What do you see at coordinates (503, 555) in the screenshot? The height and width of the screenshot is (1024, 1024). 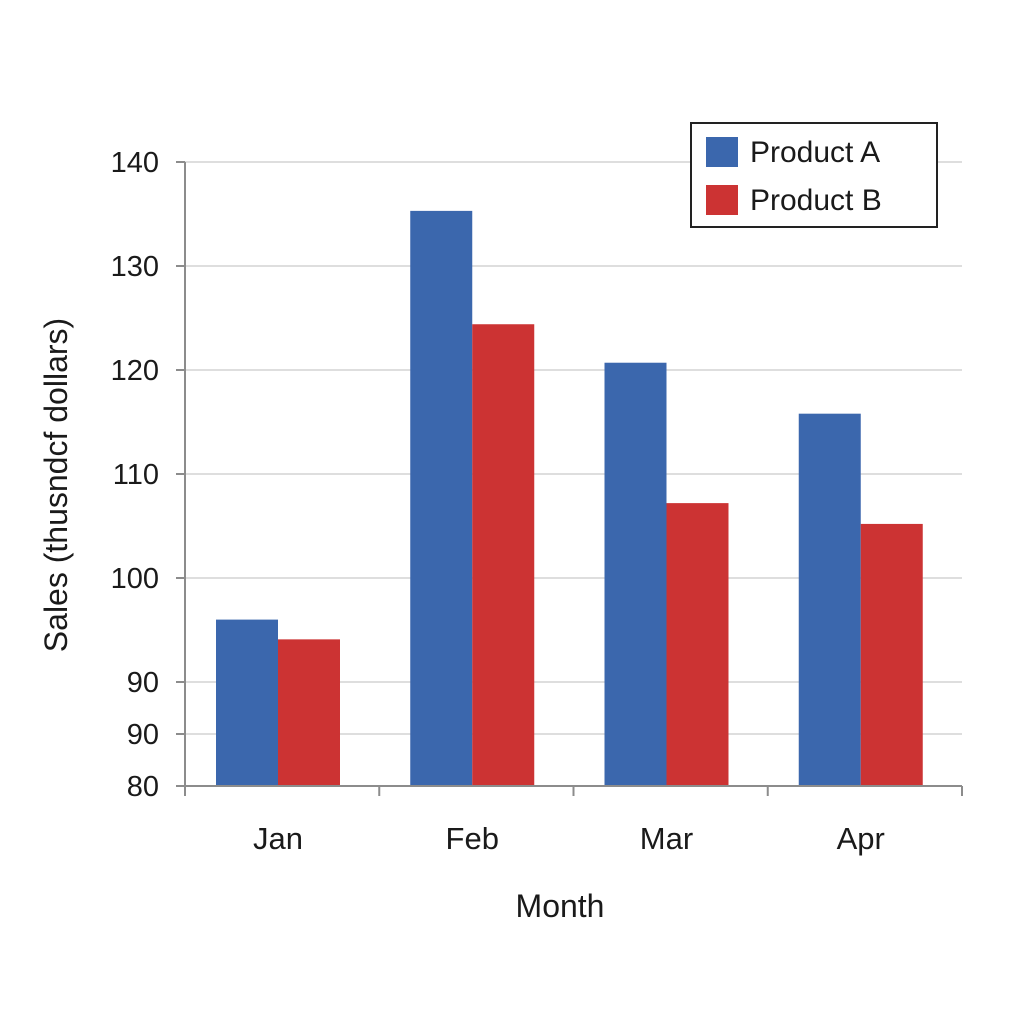 I see `bar-product-b-feb` at bounding box center [503, 555].